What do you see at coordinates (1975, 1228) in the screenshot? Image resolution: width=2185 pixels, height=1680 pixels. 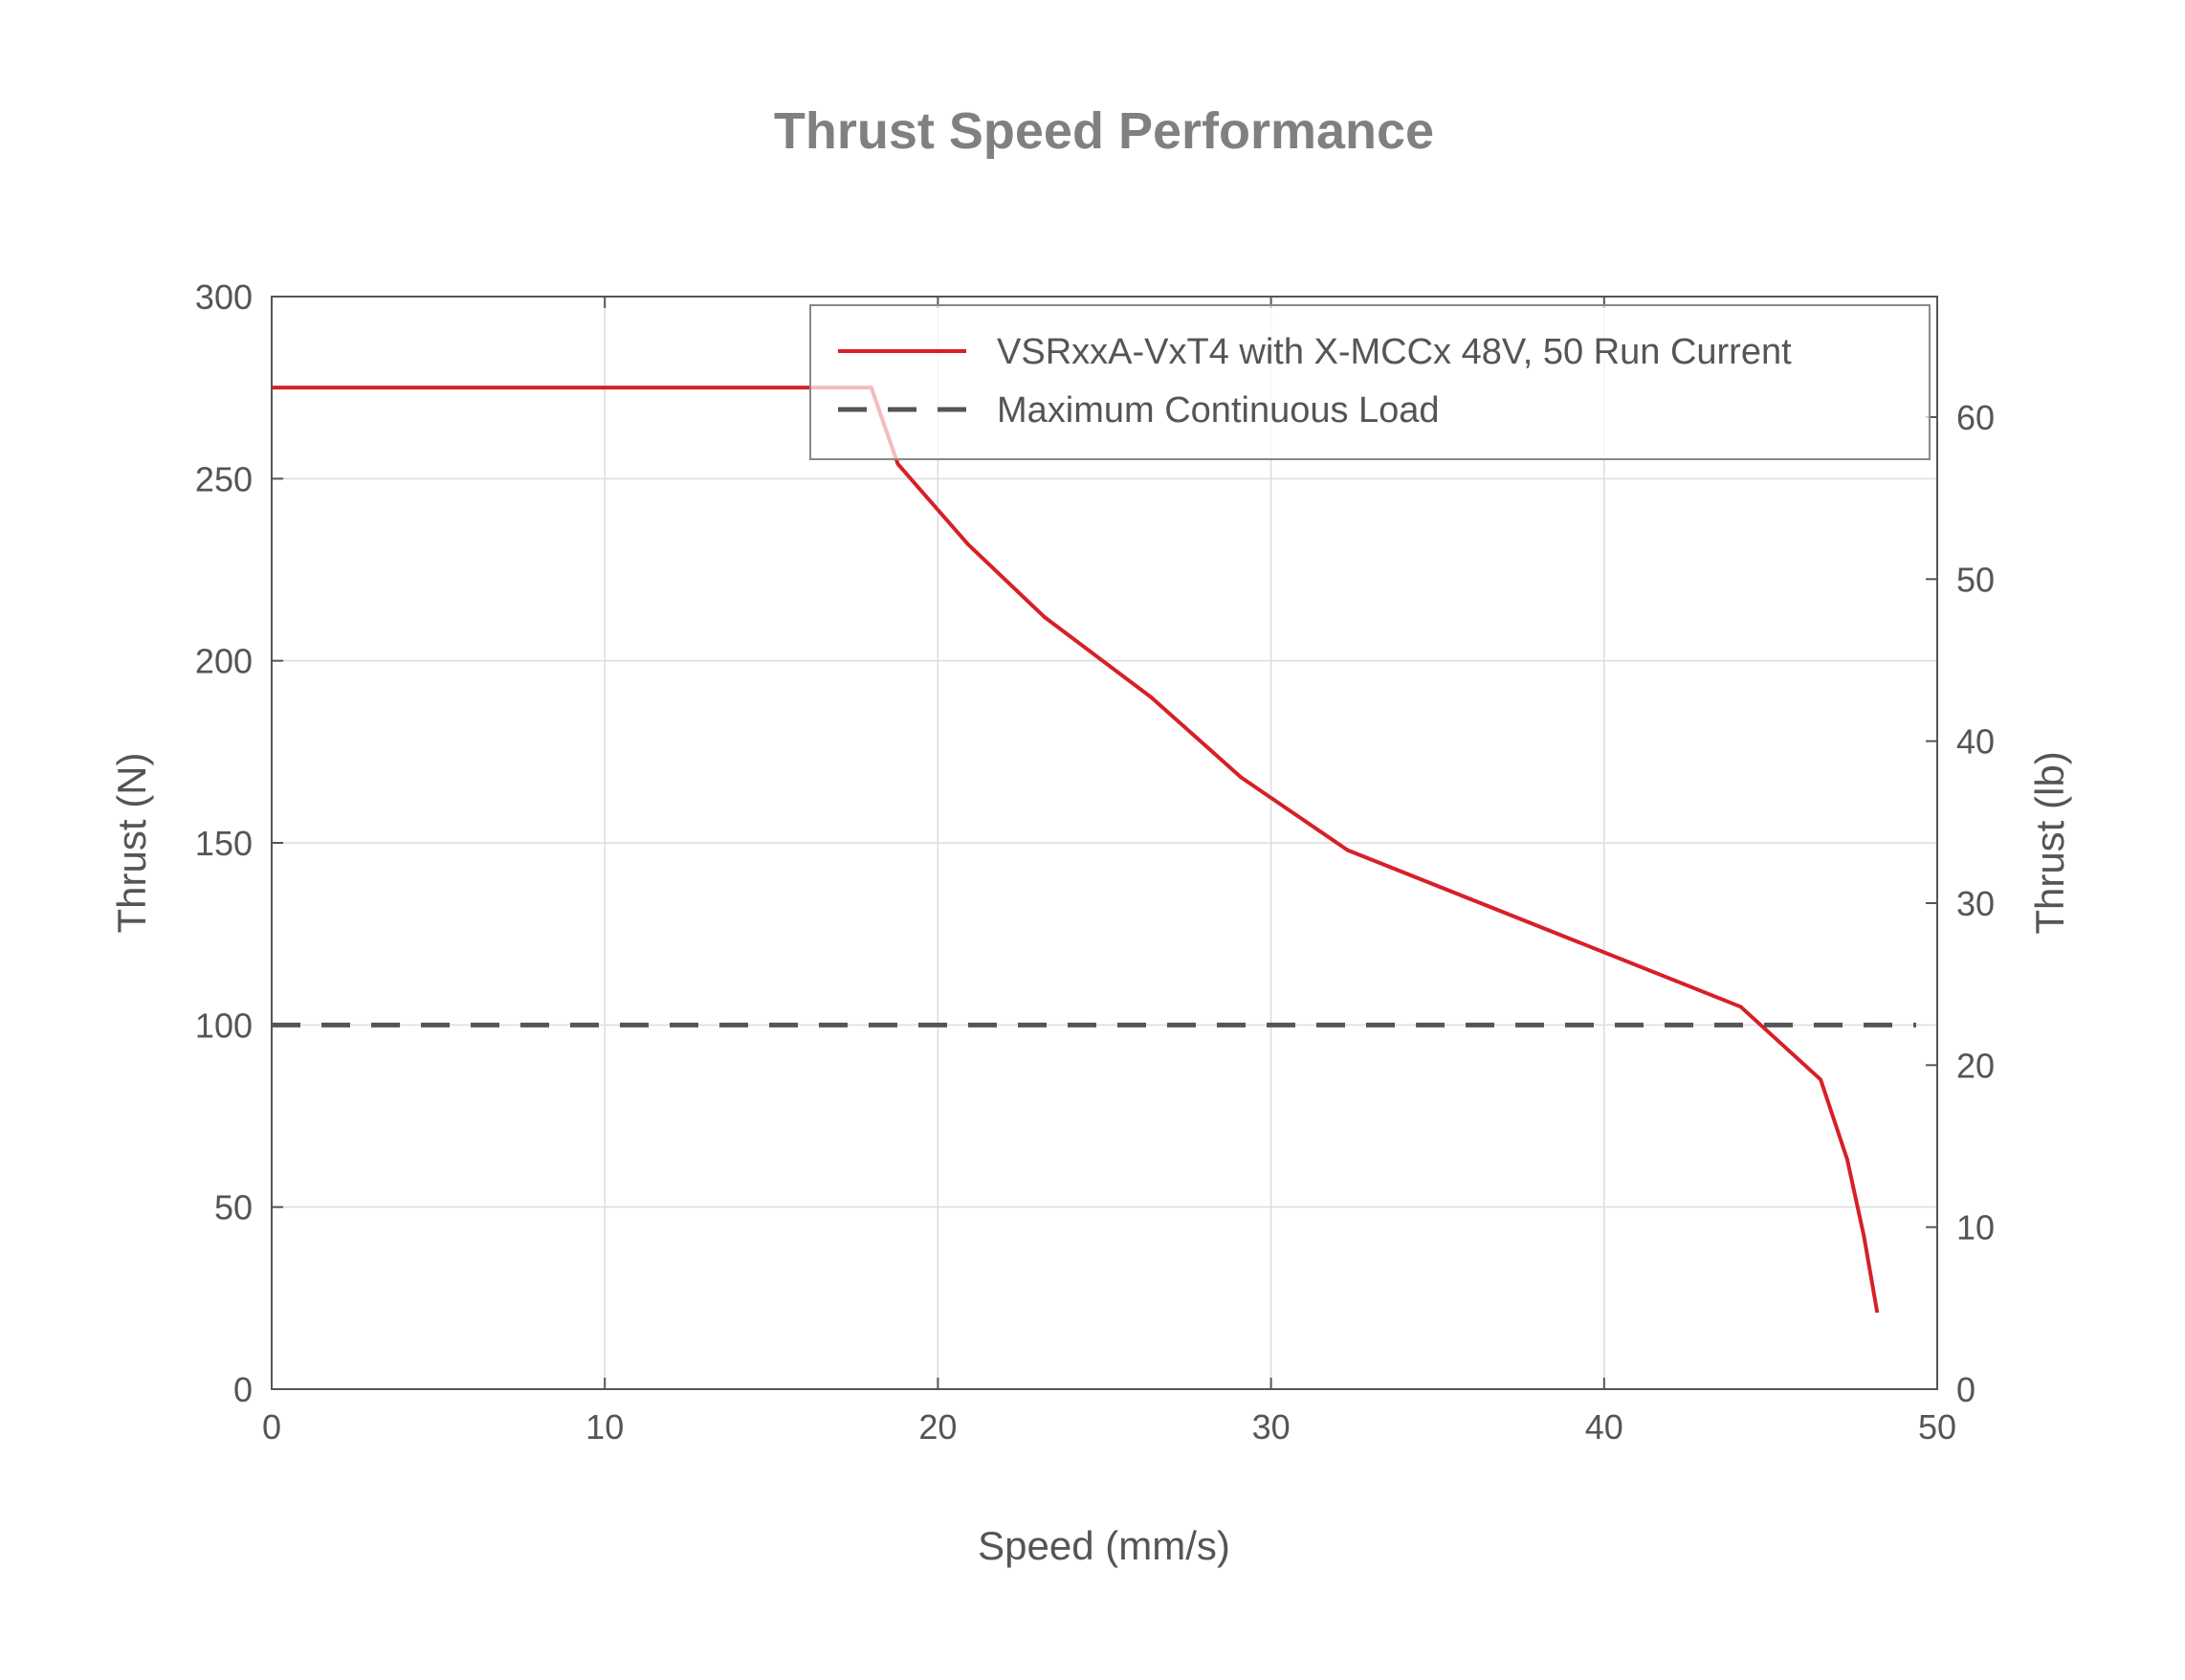 I see `y2-tick-label: 10` at bounding box center [1975, 1228].